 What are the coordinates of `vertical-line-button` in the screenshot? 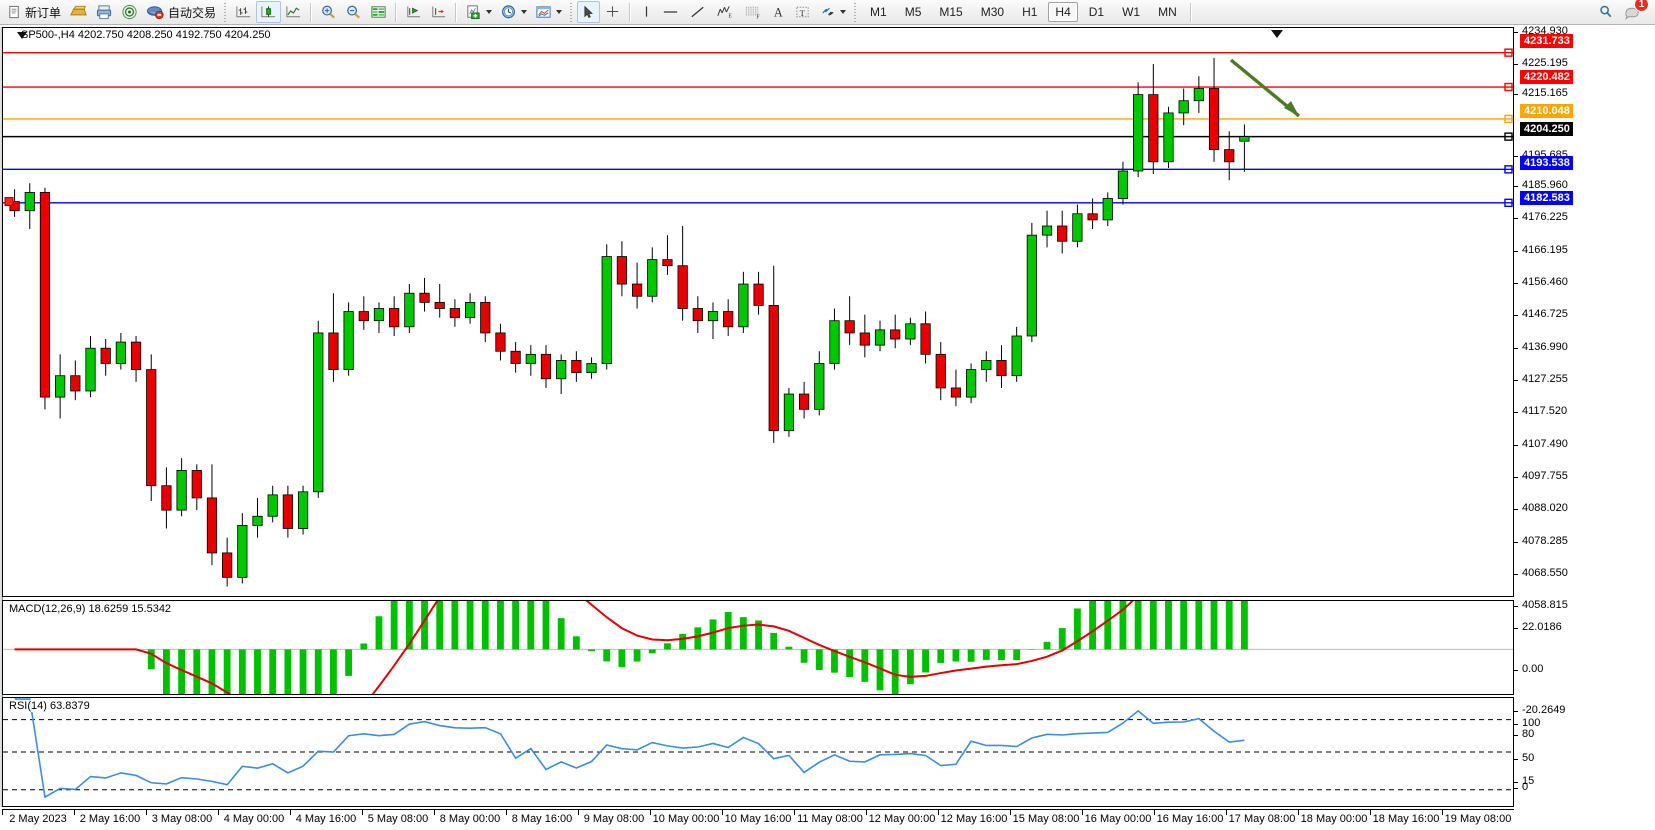 It's located at (646, 12).